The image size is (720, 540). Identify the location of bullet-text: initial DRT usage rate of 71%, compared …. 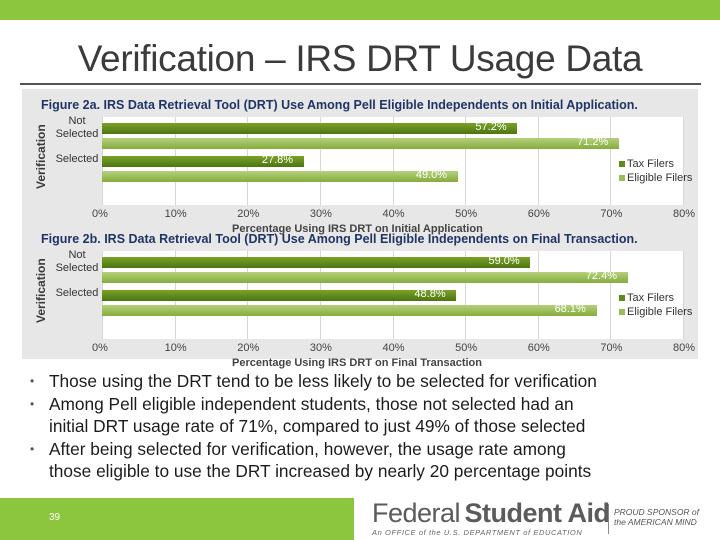
(317, 426).